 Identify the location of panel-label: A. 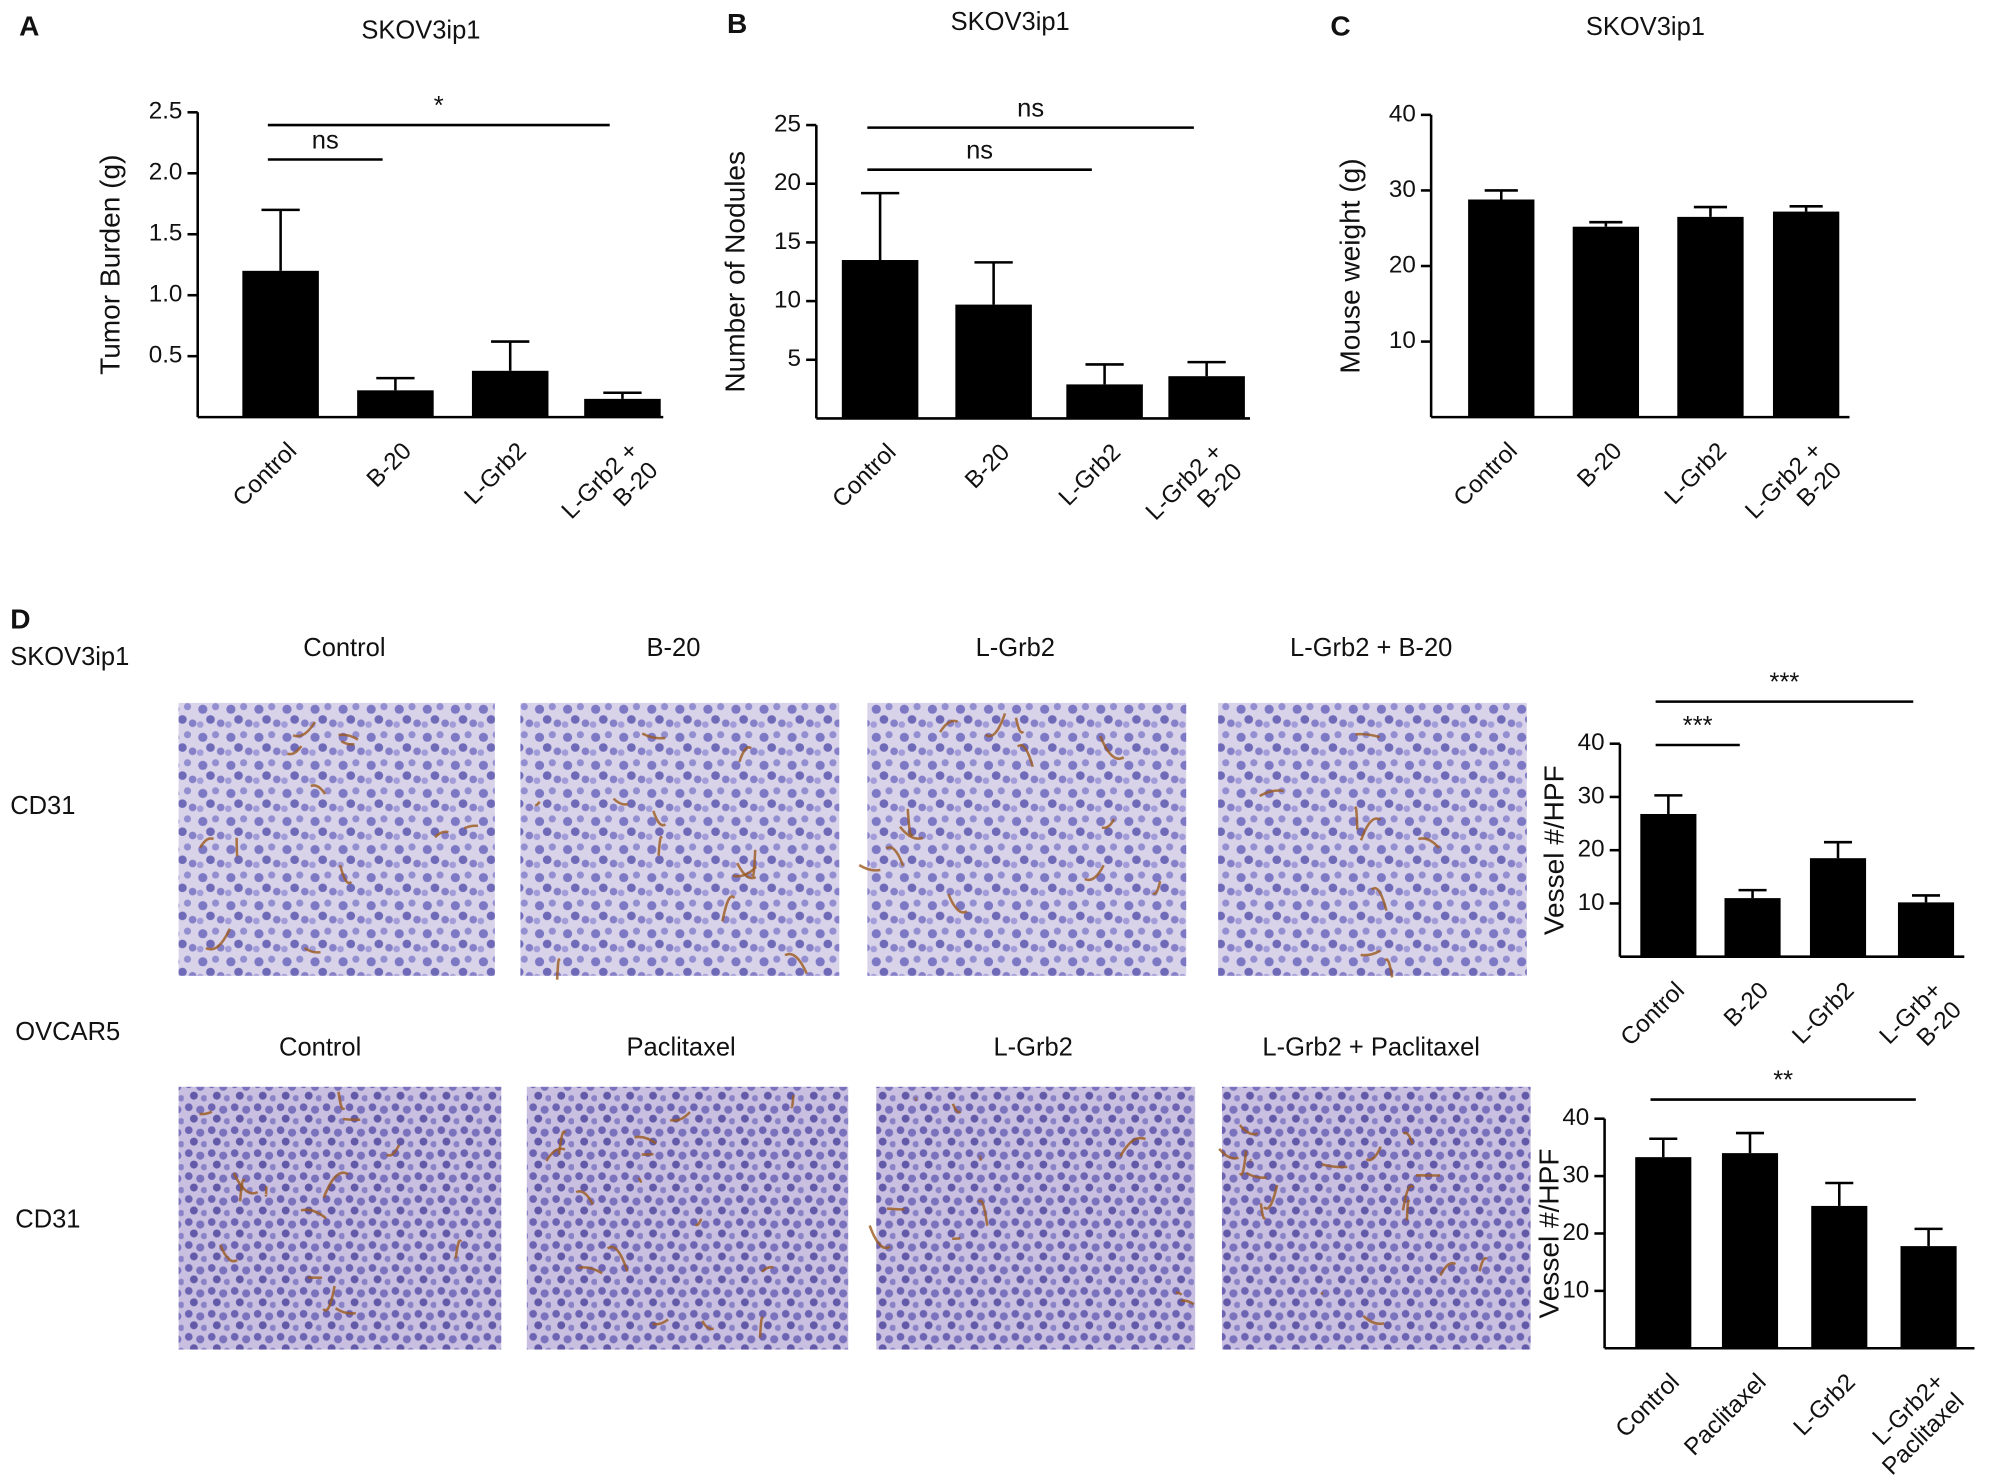
(29, 26).